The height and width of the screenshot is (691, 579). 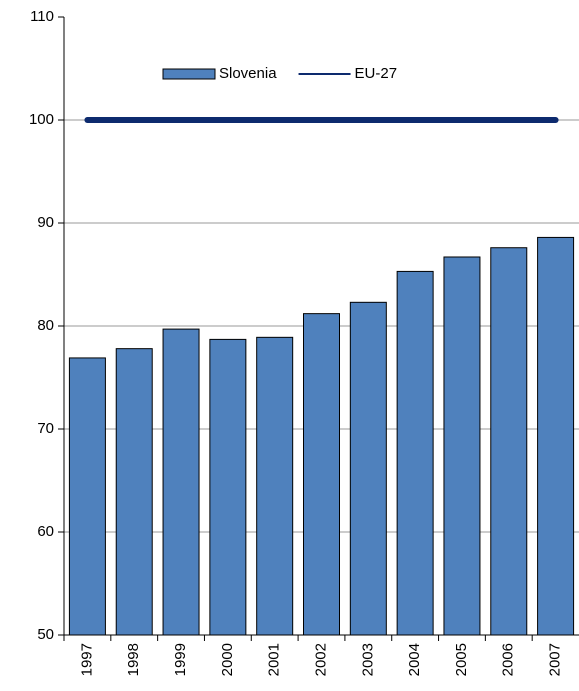 I want to click on x-tick-label: 2005, so click(x=461, y=659).